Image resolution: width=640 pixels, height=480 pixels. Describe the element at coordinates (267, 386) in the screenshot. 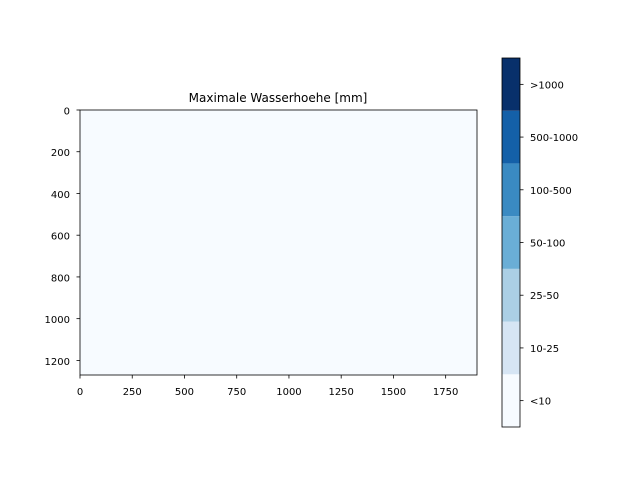

I see `x-axis-ticks: 0 250 500 750 1000 1250 1500 1750` at that location.